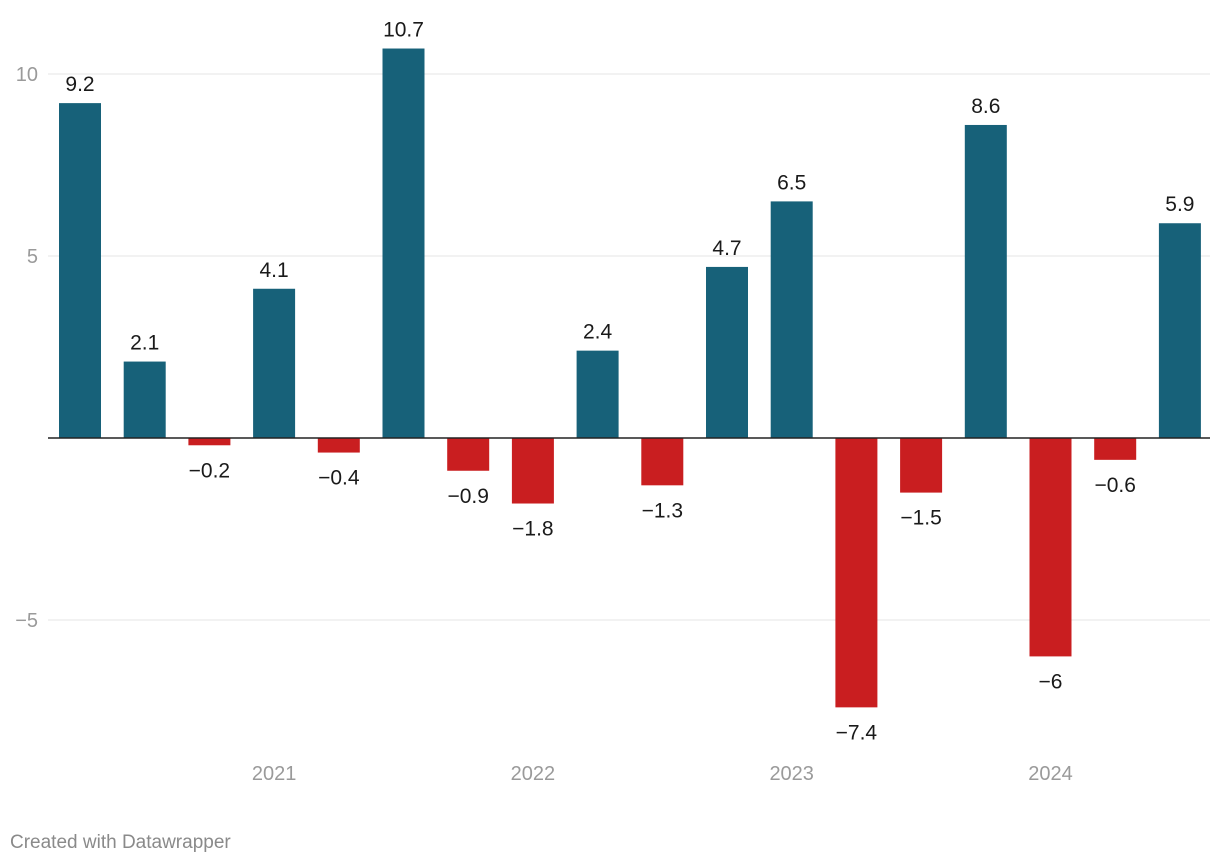  I want to click on value-label-7: −1.8, so click(532, 529).